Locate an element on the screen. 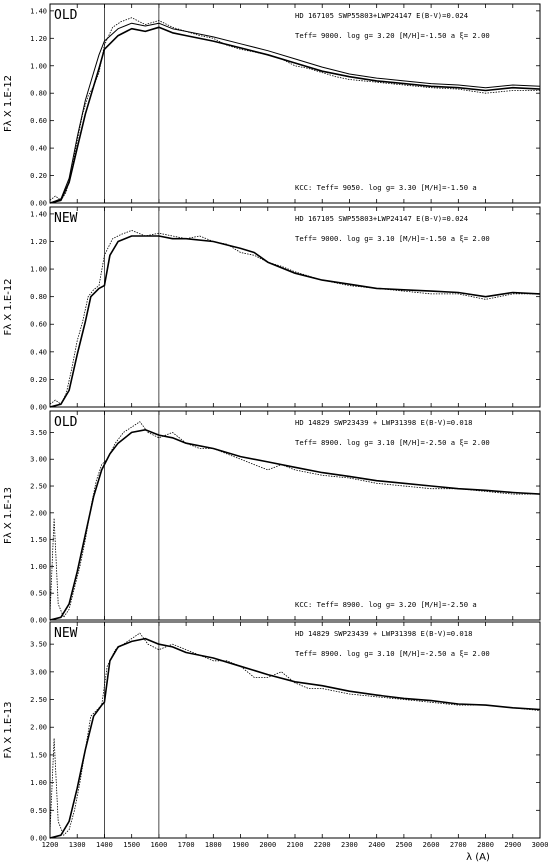 Image resolution: width=549 pixels, height=864 pixels. x-tick-label: 2100 is located at coordinates (295, 845).